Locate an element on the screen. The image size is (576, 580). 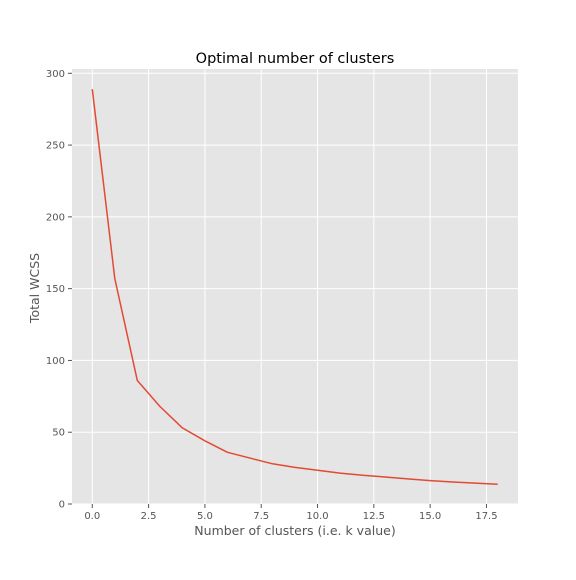
x-tick-label: 2.5 is located at coordinates (149, 516).